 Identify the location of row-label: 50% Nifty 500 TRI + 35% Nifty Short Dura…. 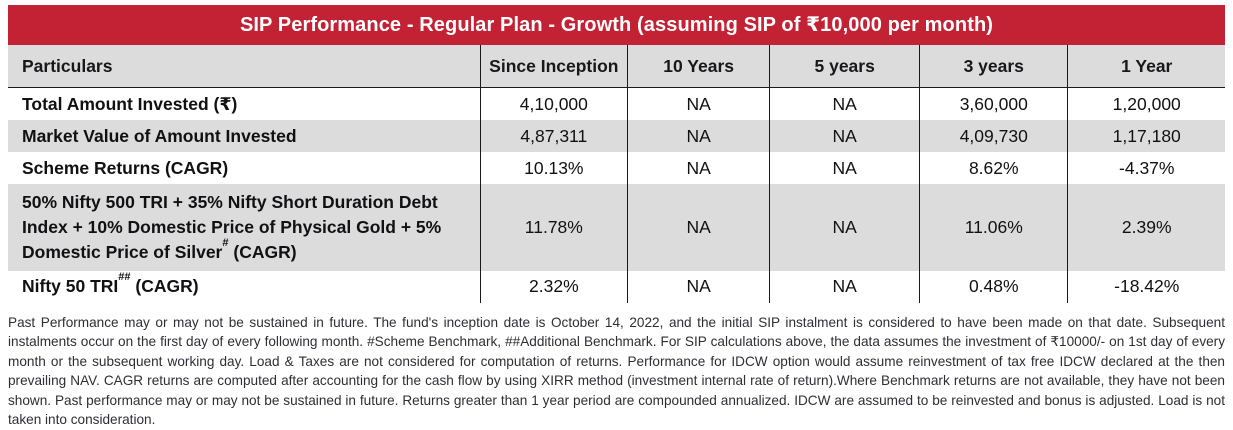
(244, 227).